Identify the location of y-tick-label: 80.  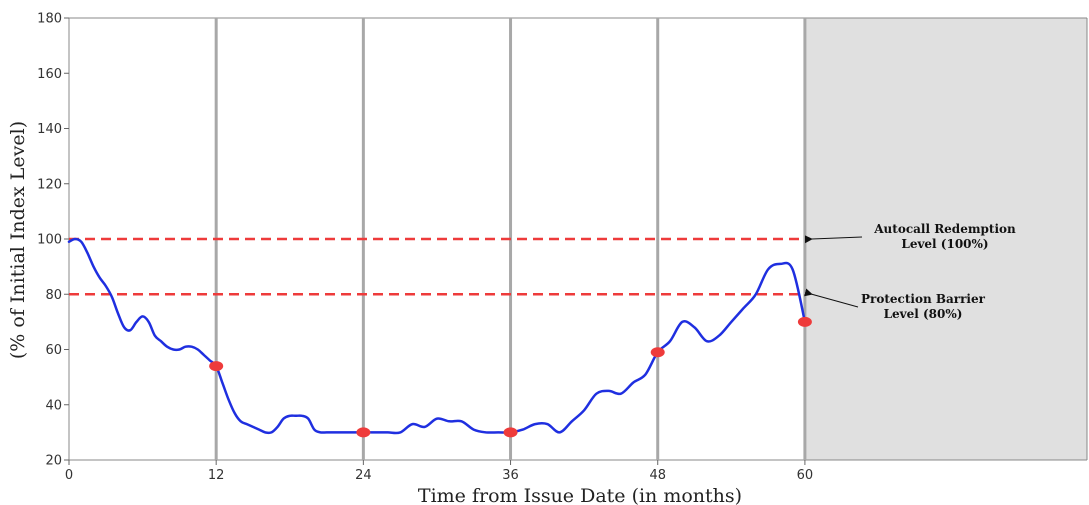
(53, 295).